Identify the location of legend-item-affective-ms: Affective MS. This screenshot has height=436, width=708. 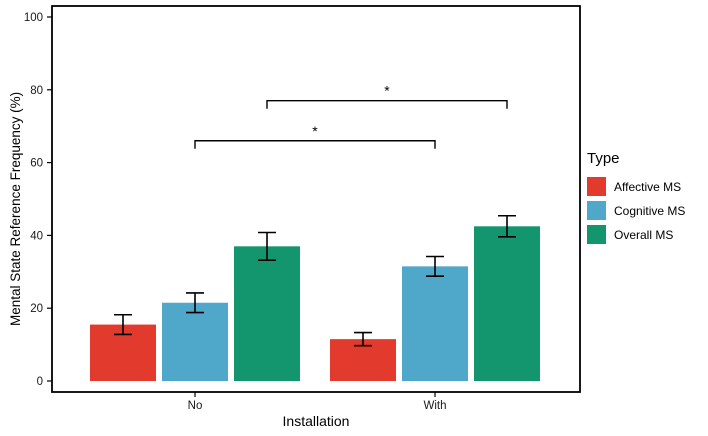
(636, 186).